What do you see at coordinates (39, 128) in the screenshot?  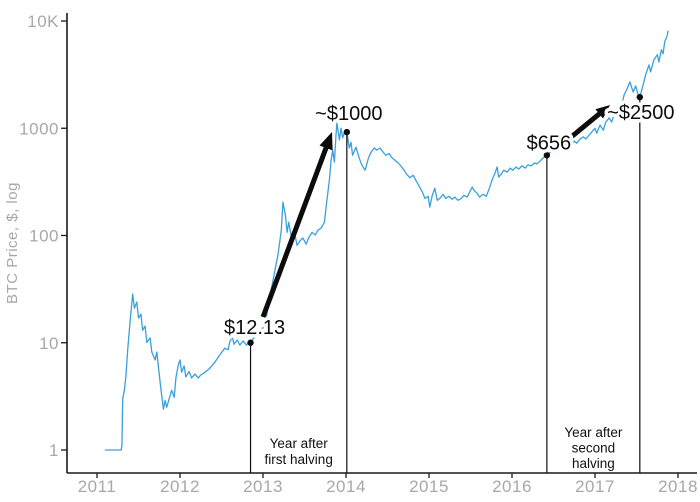 I see `y-tick-label-1000: 1000` at bounding box center [39, 128].